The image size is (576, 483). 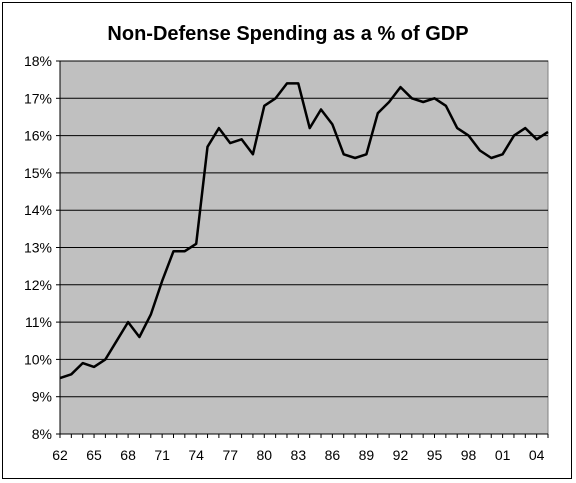 I want to click on x-tick-label: 92, so click(x=401, y=455).